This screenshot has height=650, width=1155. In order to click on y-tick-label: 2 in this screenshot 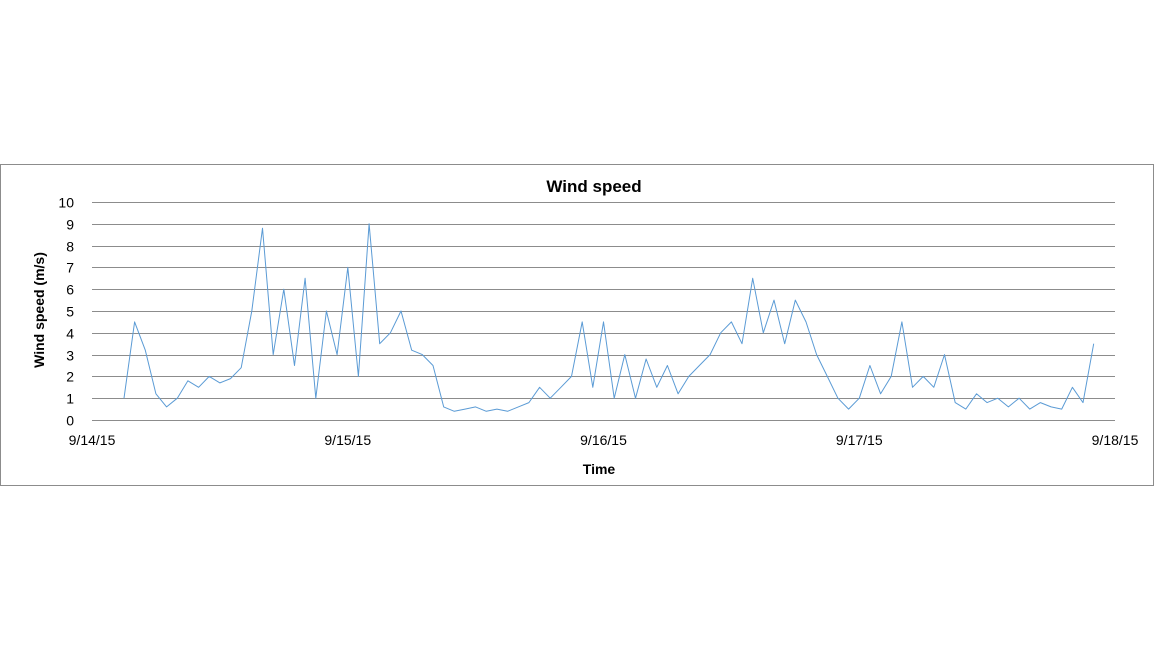, I will do `click(70, 377)`.